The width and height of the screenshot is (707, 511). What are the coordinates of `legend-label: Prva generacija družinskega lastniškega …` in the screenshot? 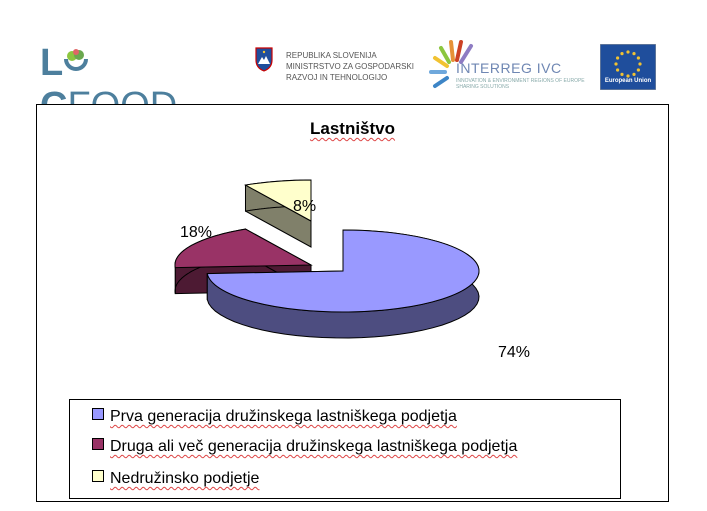 It's located at (283, 416).